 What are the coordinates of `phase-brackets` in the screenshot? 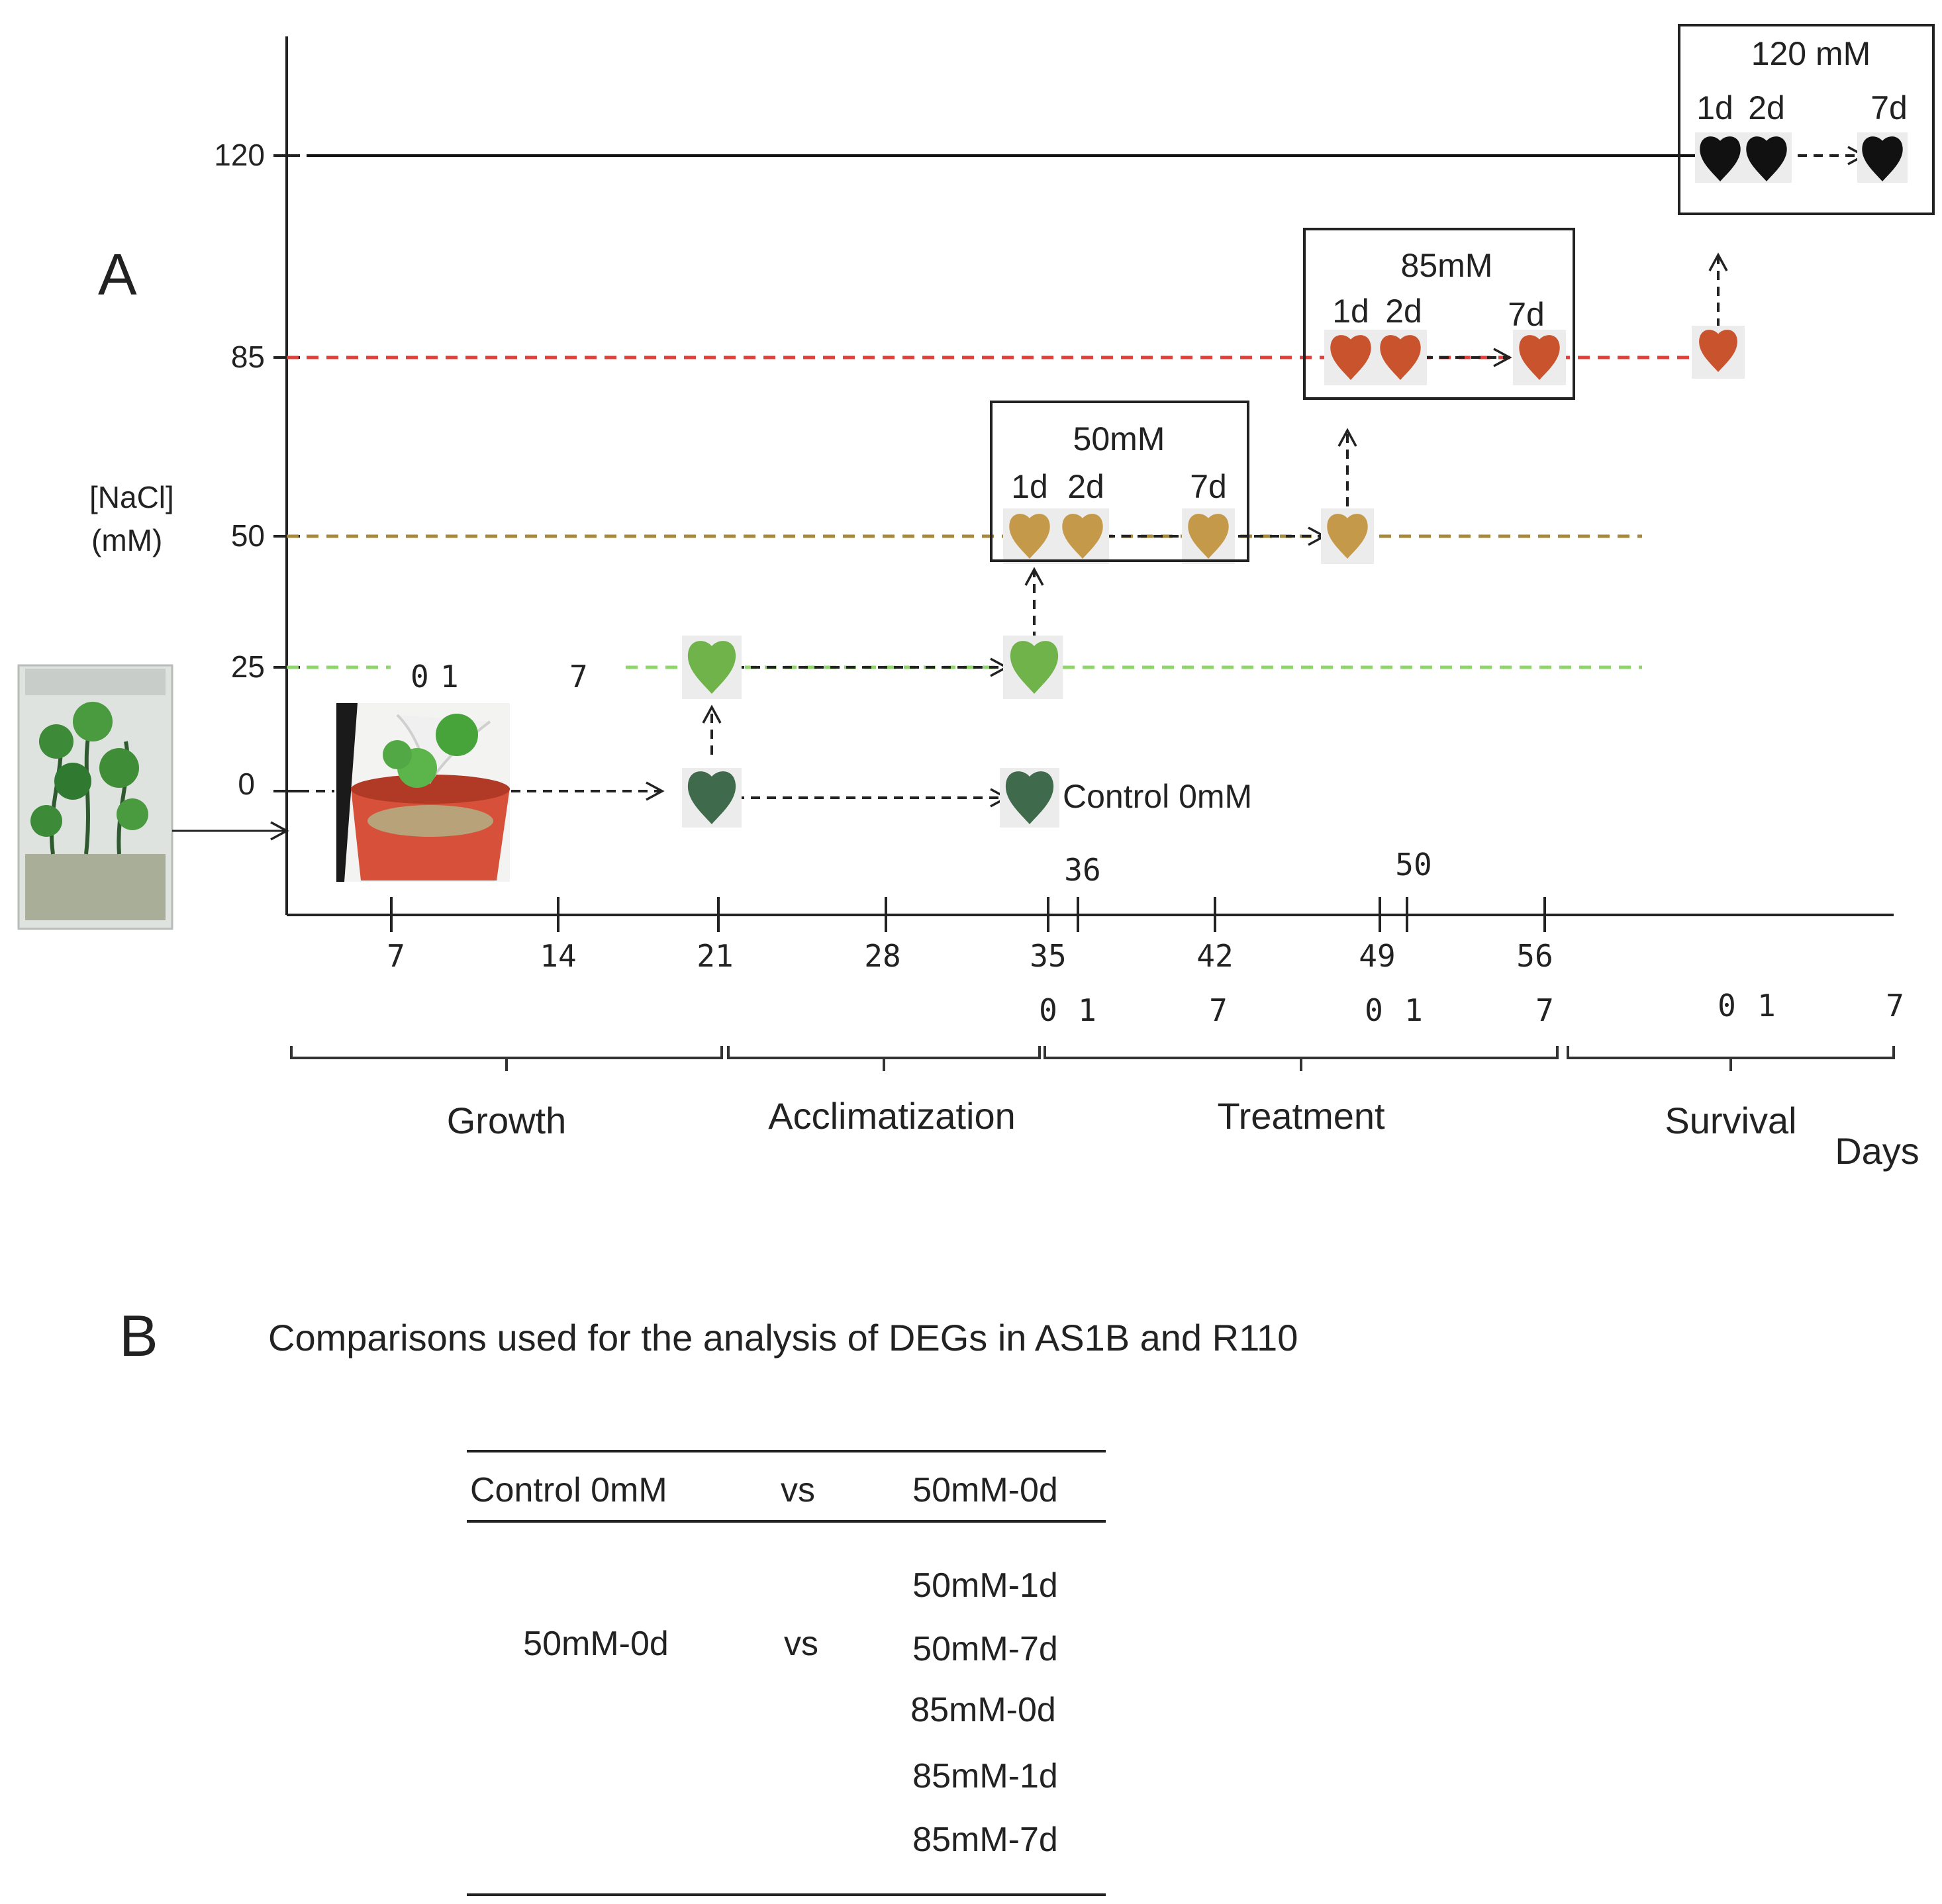 It's located at (1092, 1058).